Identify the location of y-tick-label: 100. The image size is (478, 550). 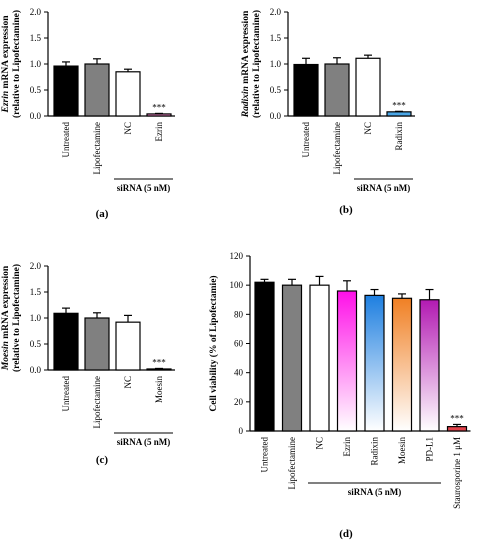
(237, 285).